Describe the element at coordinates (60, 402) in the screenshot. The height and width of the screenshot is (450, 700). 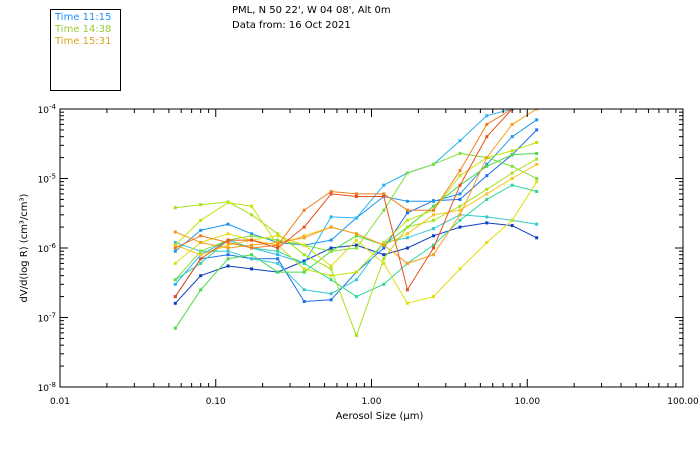
I see `x-tick-label: 0.01` at that location.